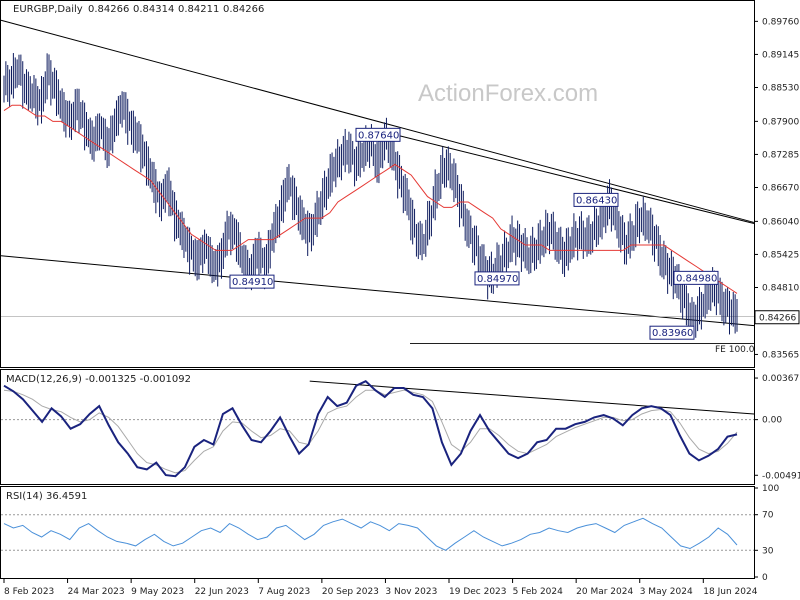 The height and width of the screenshot is (600, 800). What do you see at coordinates (780, 88) in the screenshot?
I see `price-tick-label: 0.88530` at bounding box center [780, 88].